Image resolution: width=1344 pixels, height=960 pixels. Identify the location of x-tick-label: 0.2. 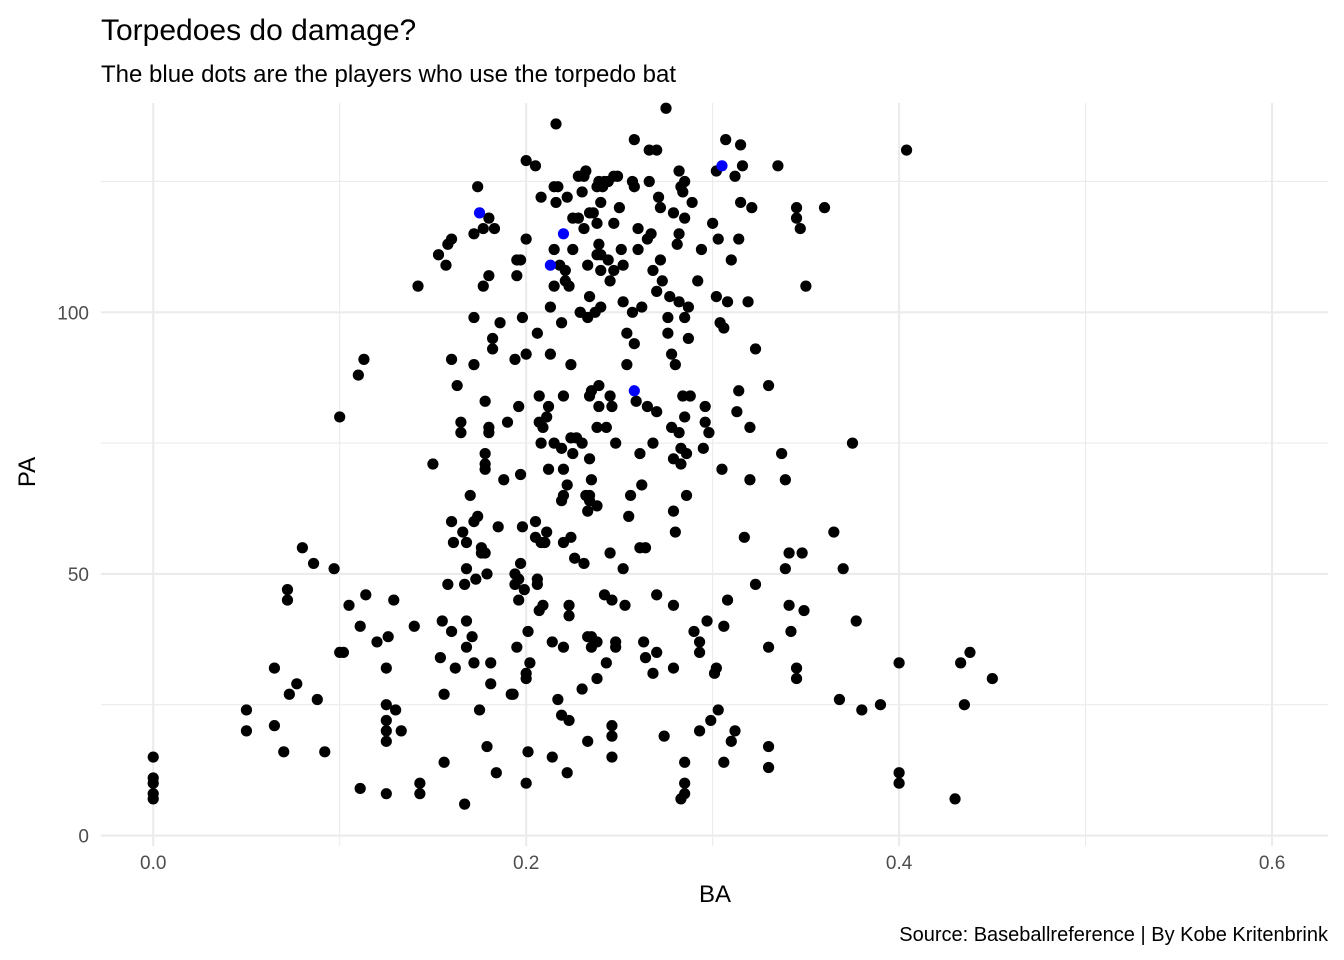
(526, 863).